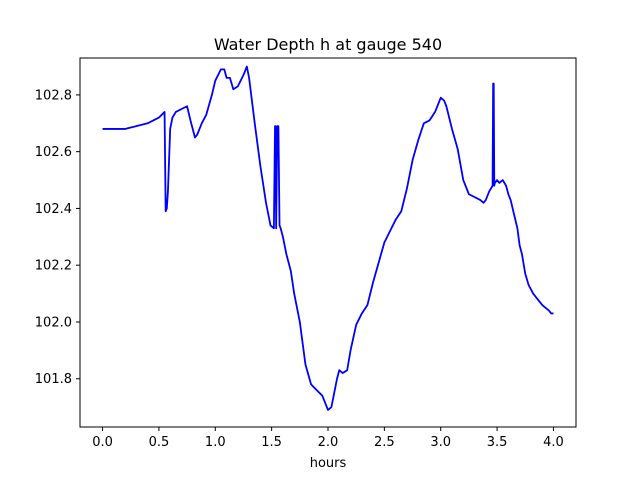 The image size is (640, 480). Describe the element at coordinates (384, 442) in the screenshot. I see `x-tick-label: 2.5` at that location.